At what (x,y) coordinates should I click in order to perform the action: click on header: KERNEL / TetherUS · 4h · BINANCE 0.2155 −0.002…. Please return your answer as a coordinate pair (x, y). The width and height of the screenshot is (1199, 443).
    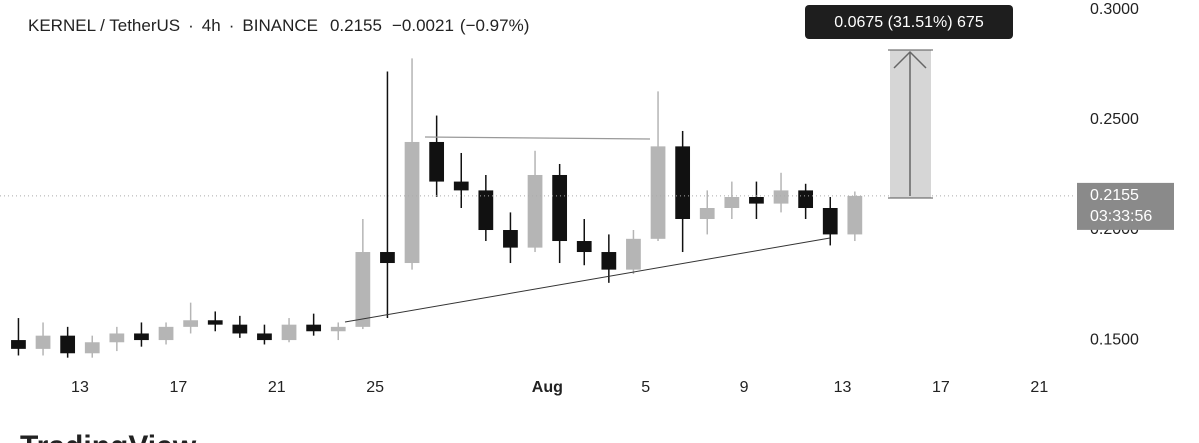
    Looking at the image, I should click on (278, 25).